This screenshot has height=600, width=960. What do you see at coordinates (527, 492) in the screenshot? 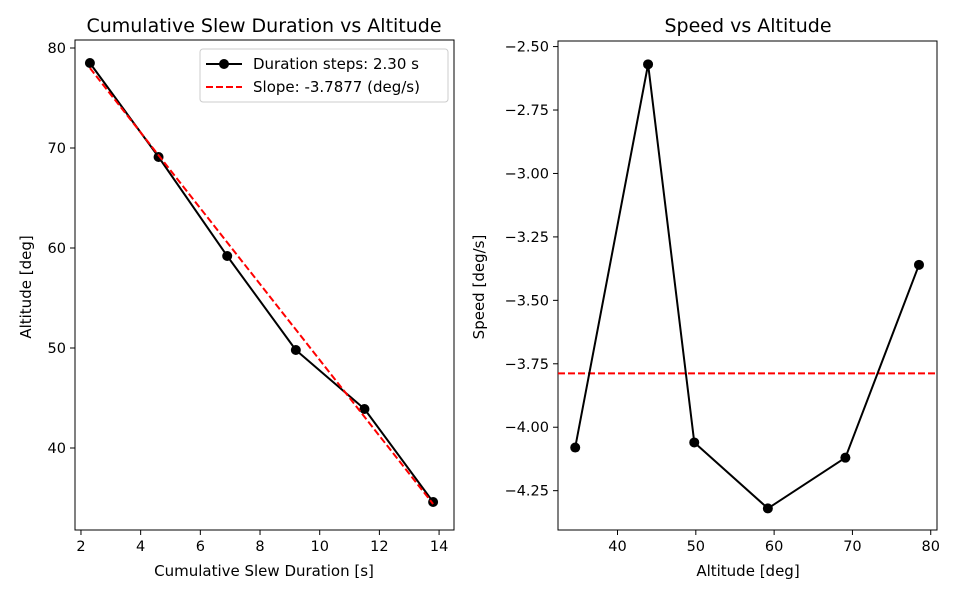
I see `y-tick-label: −4.25` at bounding box center [527, 492].